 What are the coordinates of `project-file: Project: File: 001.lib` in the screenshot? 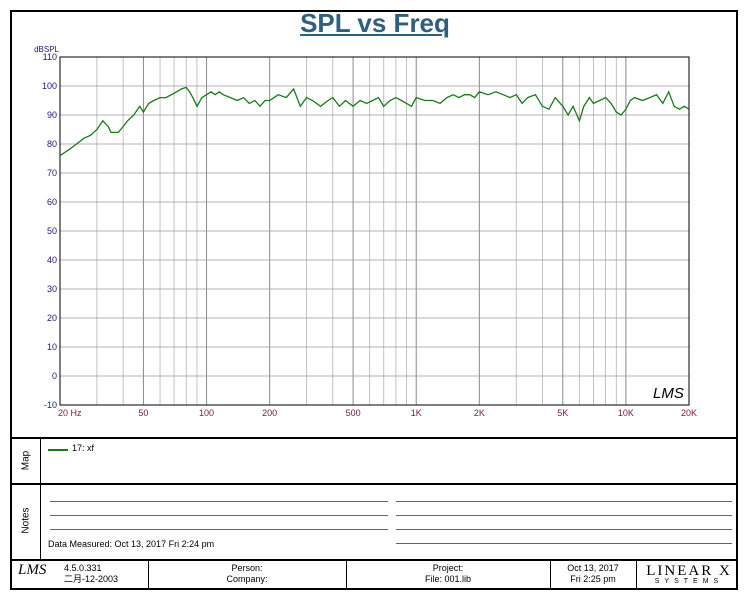 It's located at (448, 574).